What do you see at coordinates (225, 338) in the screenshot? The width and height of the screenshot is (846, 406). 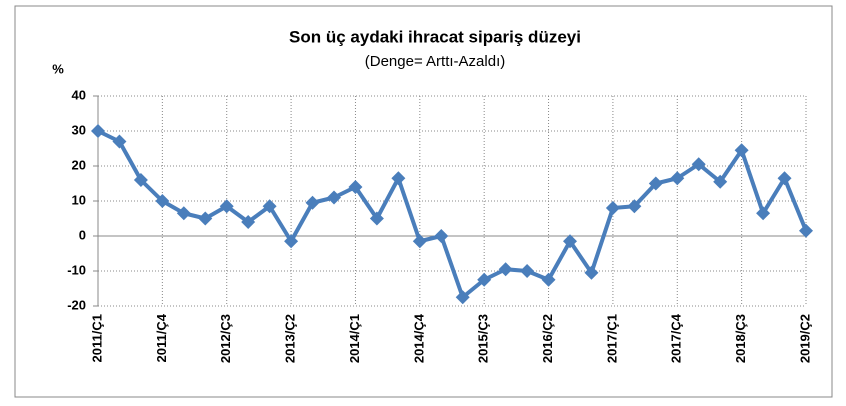 I see `x-tick-label: 2012/Ç3` at bounding box center [225, 338].